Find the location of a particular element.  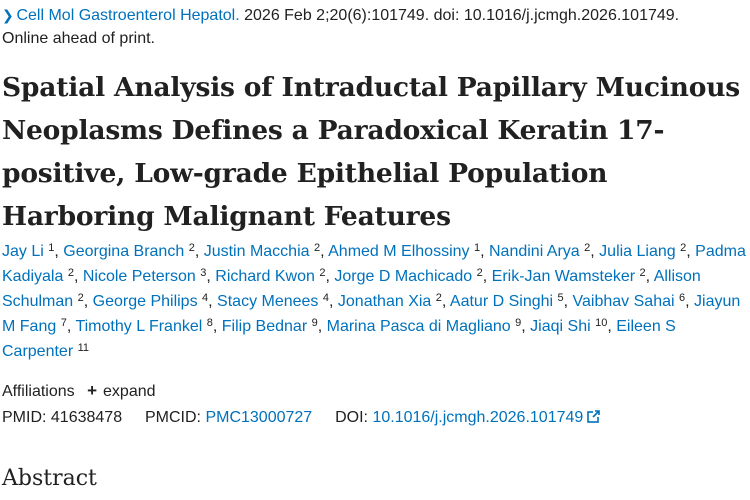

plus-icon: + is located at coordinates (92, 390).